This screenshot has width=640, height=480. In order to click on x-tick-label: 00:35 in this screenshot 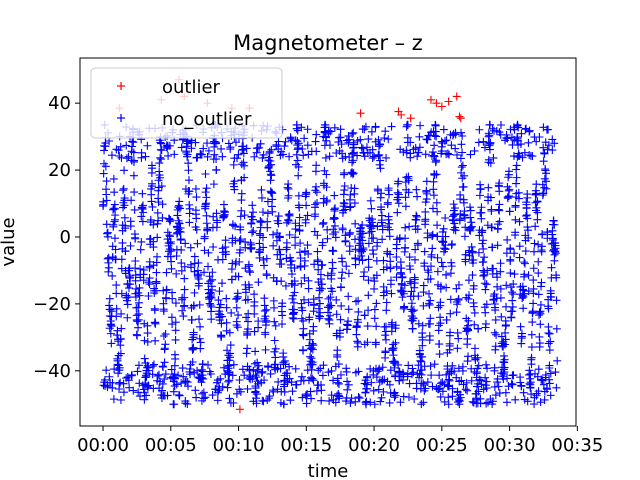, I will do `click(577, 445)`.